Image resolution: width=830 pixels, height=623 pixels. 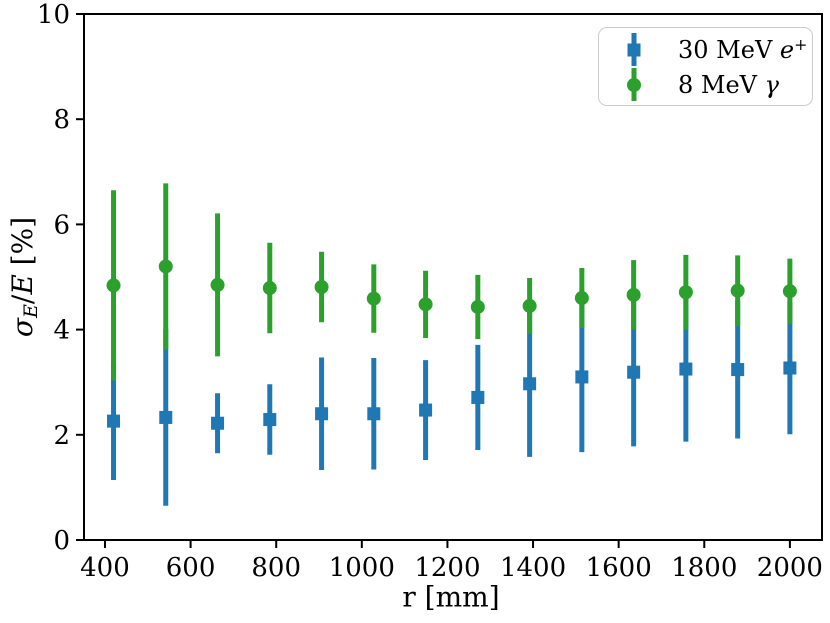 I want to click on x-tick-label: 1000, so click(x=362, y=568).